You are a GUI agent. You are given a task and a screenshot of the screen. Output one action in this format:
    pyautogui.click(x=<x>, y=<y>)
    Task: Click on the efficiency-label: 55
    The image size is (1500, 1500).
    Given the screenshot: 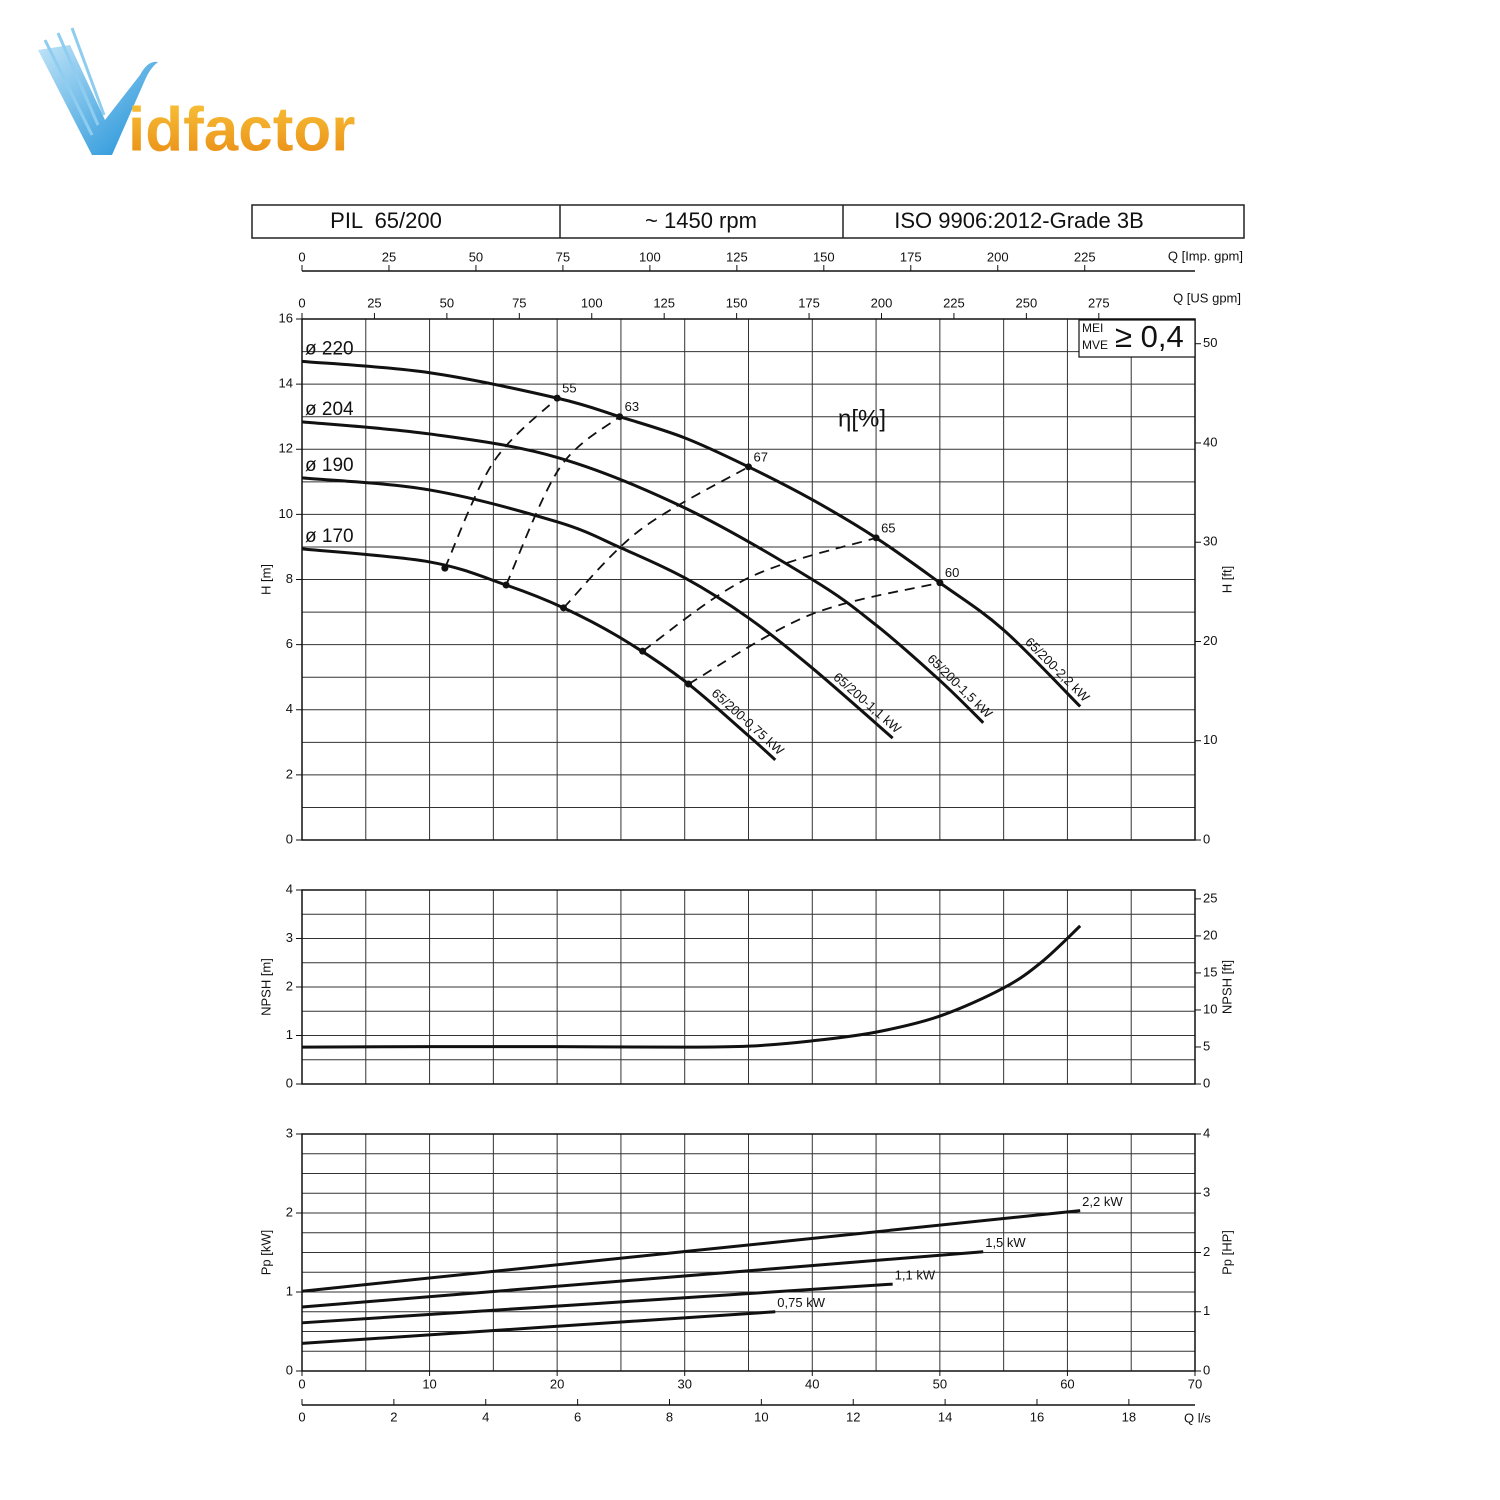 What is the action you would take?
    pyautogui.click(x=569, y=388)
    